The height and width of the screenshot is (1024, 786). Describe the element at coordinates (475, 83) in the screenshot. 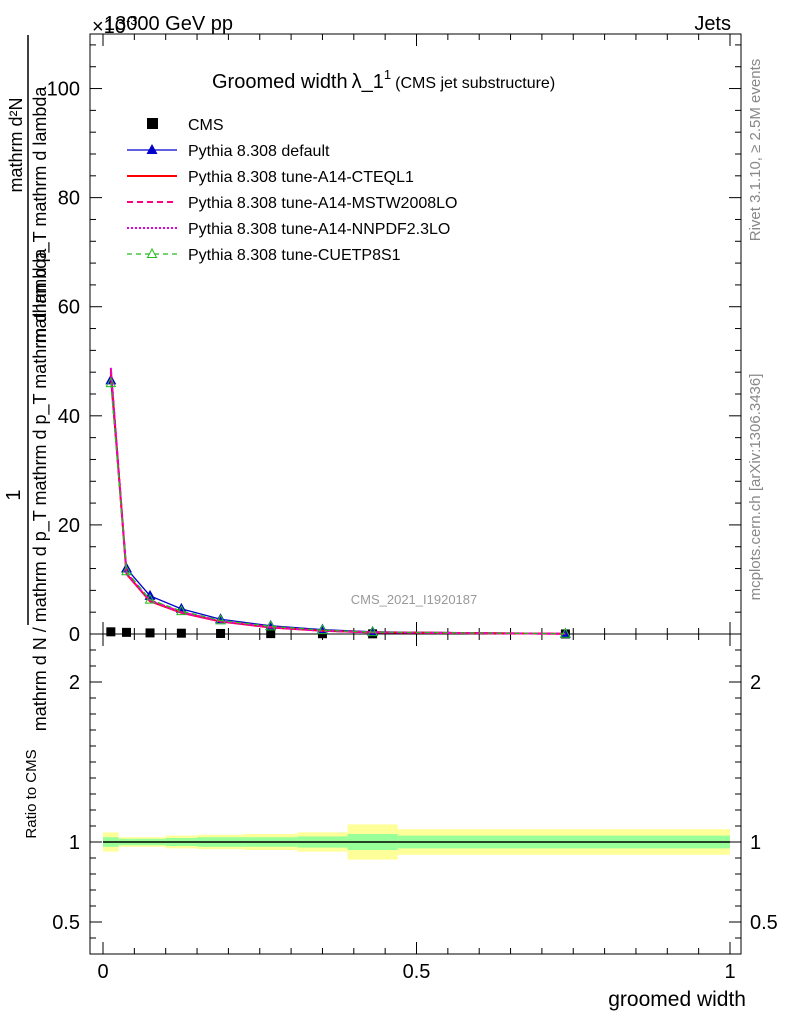

I see `plot-title-suffix: (CMS jet substructure)` at that location.